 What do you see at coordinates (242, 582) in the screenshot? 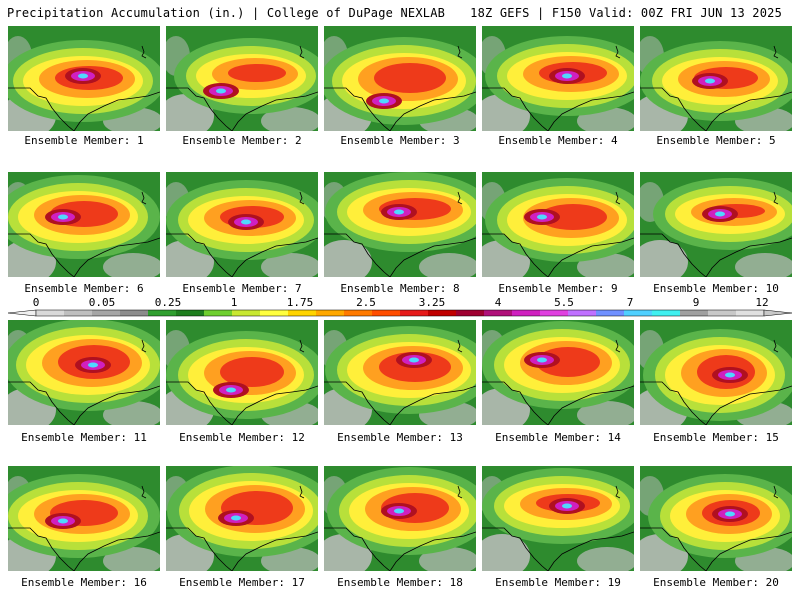
I see `ensemble-caption: Ensemble Member: 17` at bounding box center [242, 582].